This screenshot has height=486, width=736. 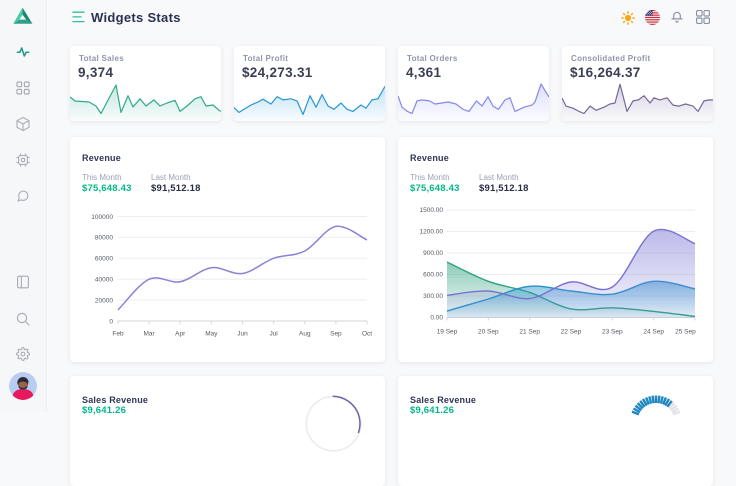 I want to click on svg-text: 0, so click(x=111, y=321).